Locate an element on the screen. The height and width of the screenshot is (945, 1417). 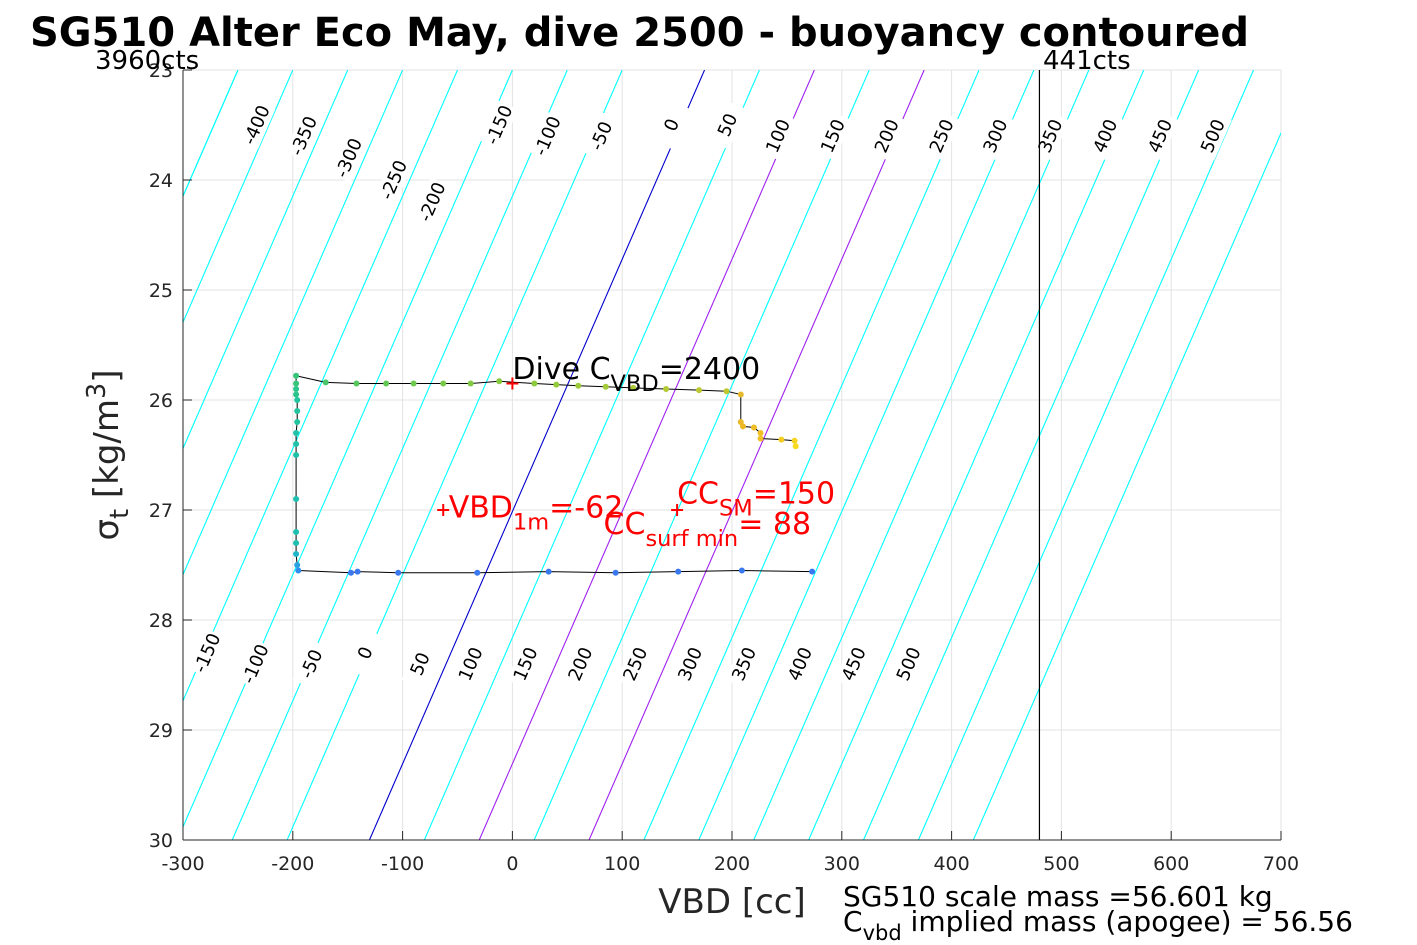
contour-label-upper-0: -400 is located at coordinates (257, 125).